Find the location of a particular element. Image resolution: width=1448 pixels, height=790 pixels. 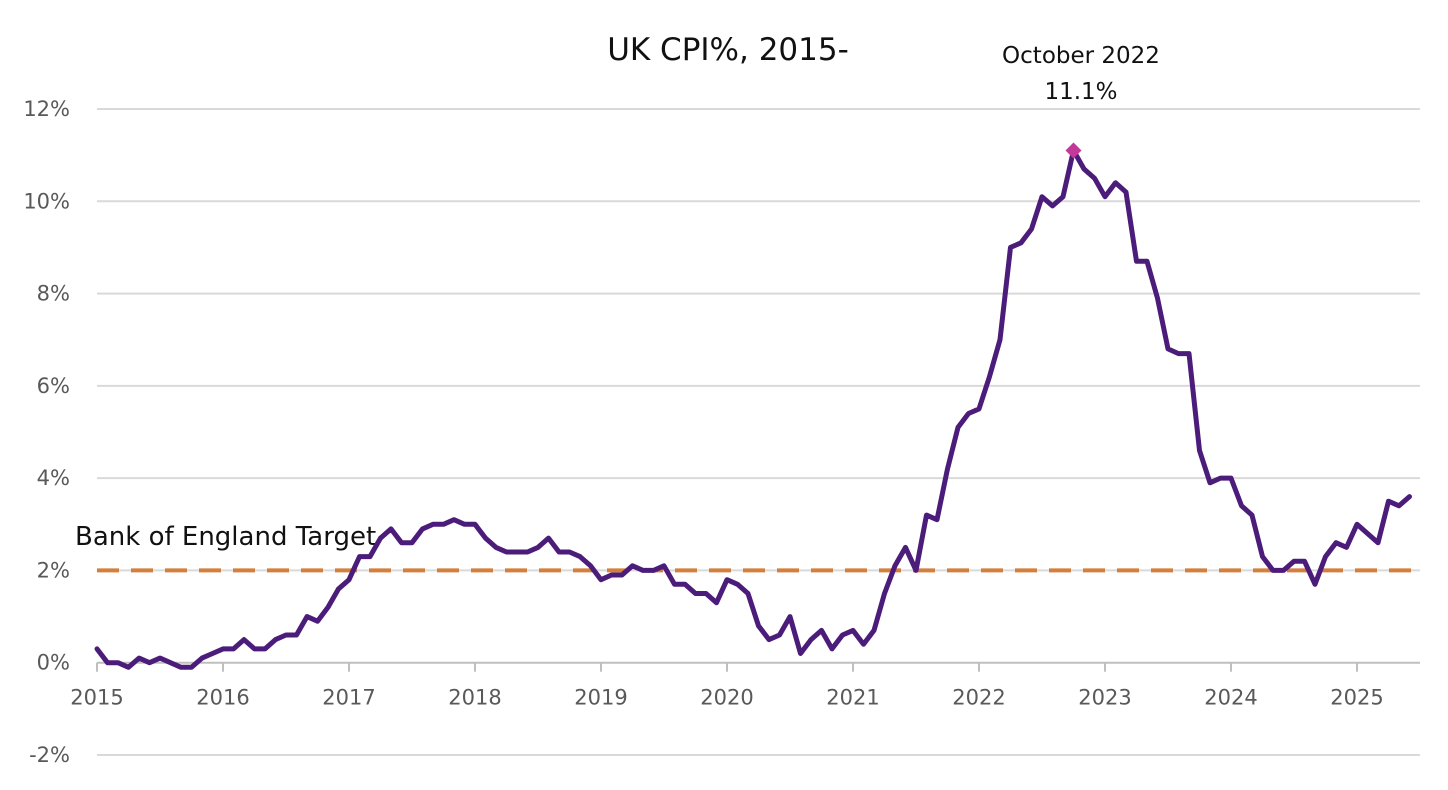

x-tick-label: 2018 is located at coordinates (474, 698).